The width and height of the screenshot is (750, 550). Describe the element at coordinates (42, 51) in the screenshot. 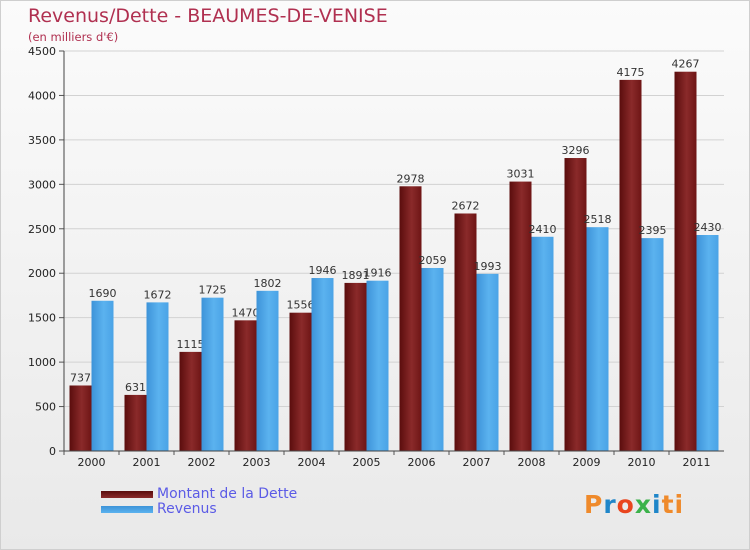

I see `y-tick-label: 4500` at that location.